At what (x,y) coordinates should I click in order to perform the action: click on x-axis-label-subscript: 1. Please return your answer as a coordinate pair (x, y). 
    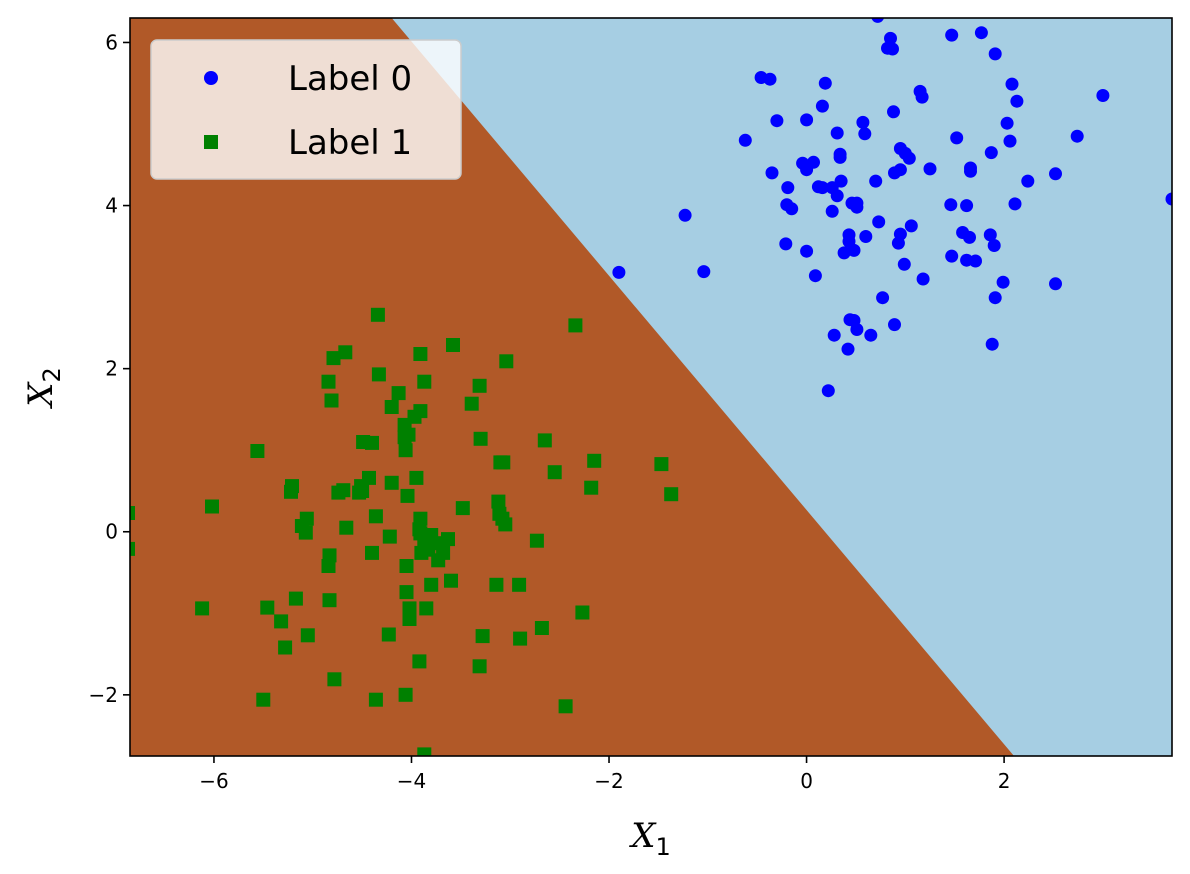
    Looking at the image, I should click on (662, 847).